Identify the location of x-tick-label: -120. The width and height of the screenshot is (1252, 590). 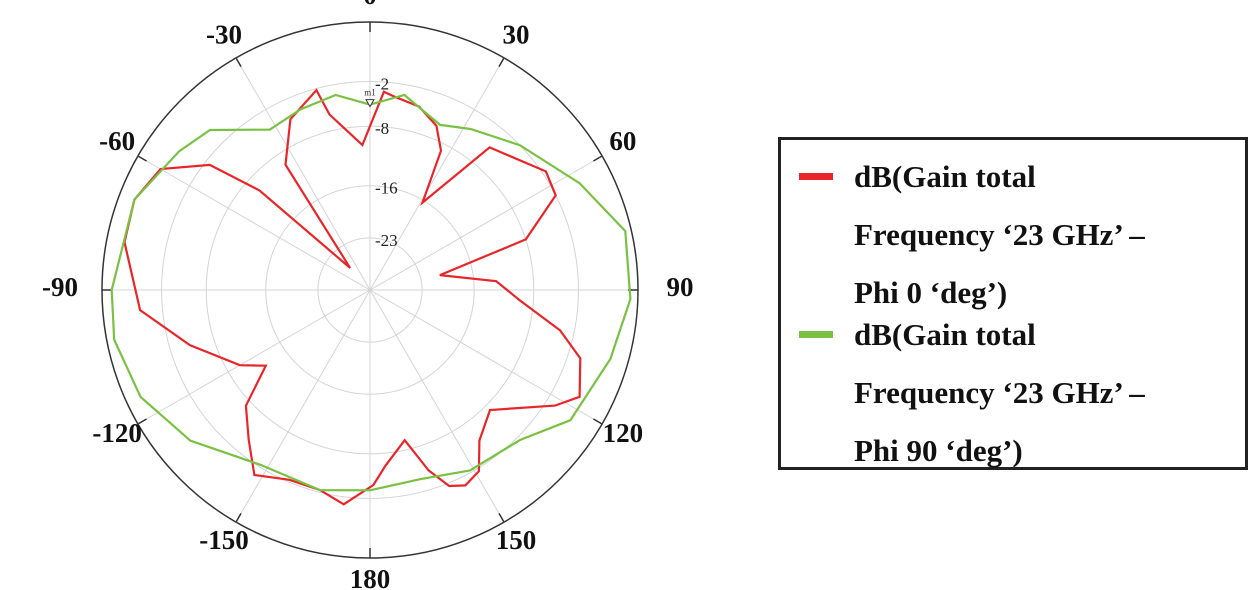
(117, 433).